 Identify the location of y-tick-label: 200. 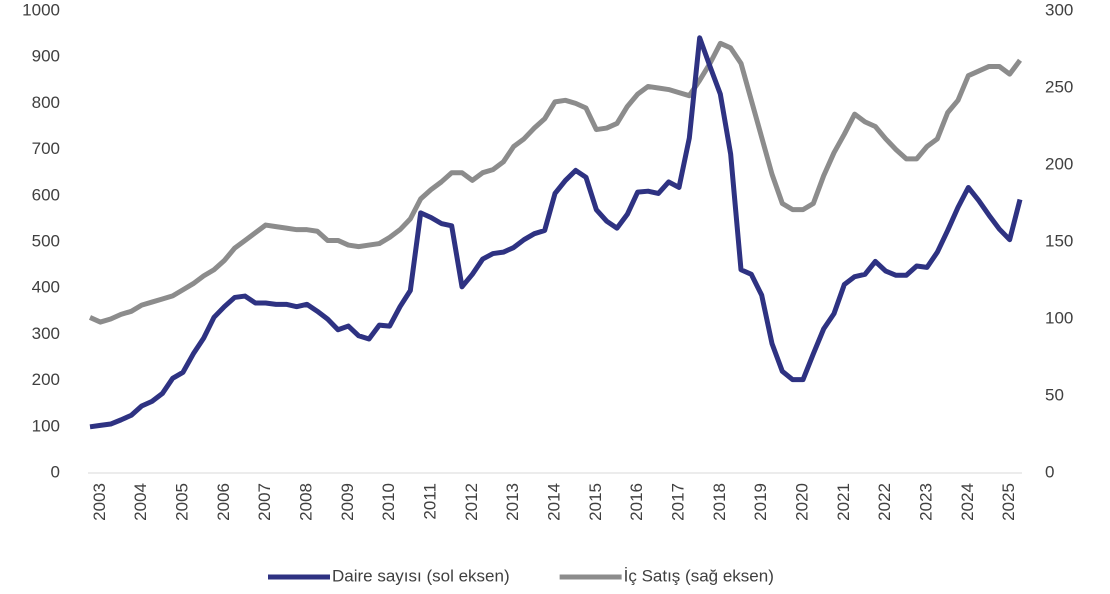
(46, 379).